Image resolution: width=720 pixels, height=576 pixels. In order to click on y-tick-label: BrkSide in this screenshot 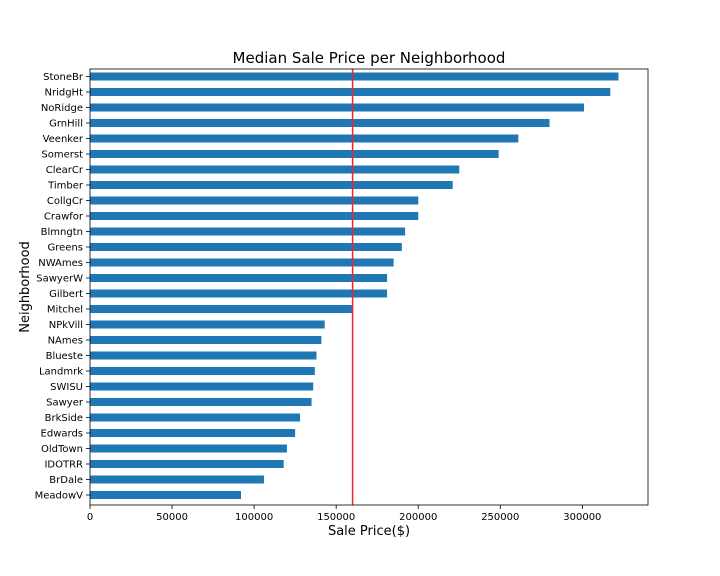, I will do `click(64, 418)`.